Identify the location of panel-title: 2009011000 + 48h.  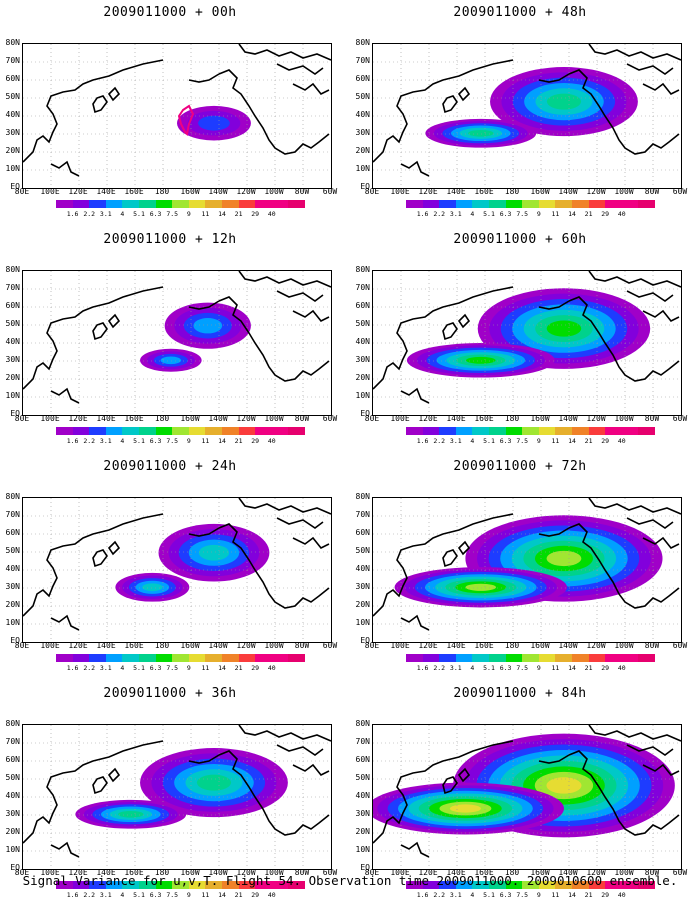
(520, 12).